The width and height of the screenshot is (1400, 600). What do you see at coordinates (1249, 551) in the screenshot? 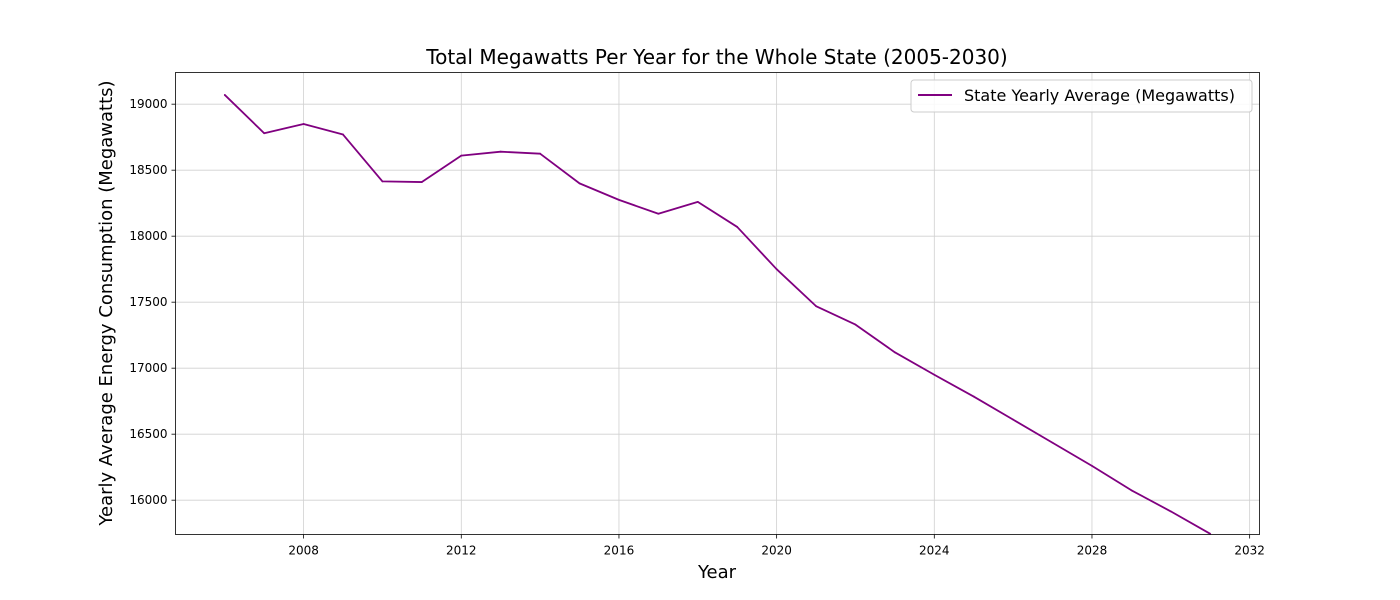
I see `x-tick-label: 2032` at bounding box center [1249, 551].